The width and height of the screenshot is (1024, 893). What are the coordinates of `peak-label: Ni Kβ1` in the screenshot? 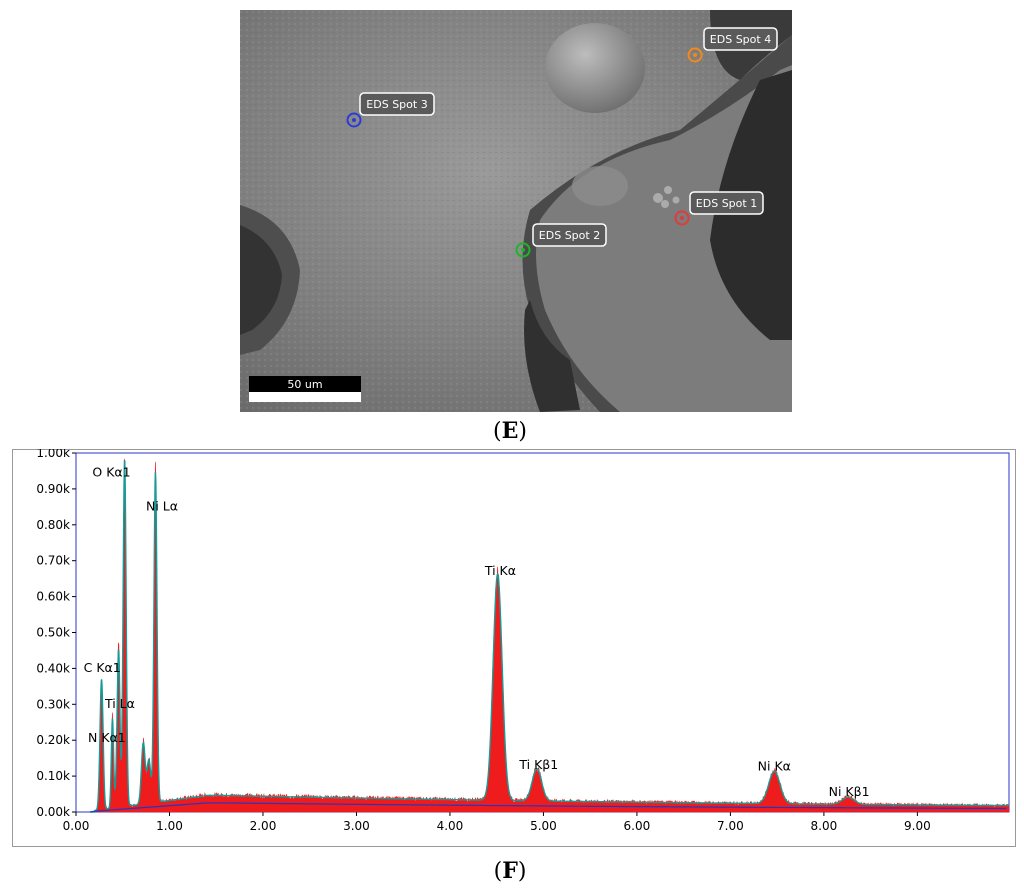 It's located at (849, 791).